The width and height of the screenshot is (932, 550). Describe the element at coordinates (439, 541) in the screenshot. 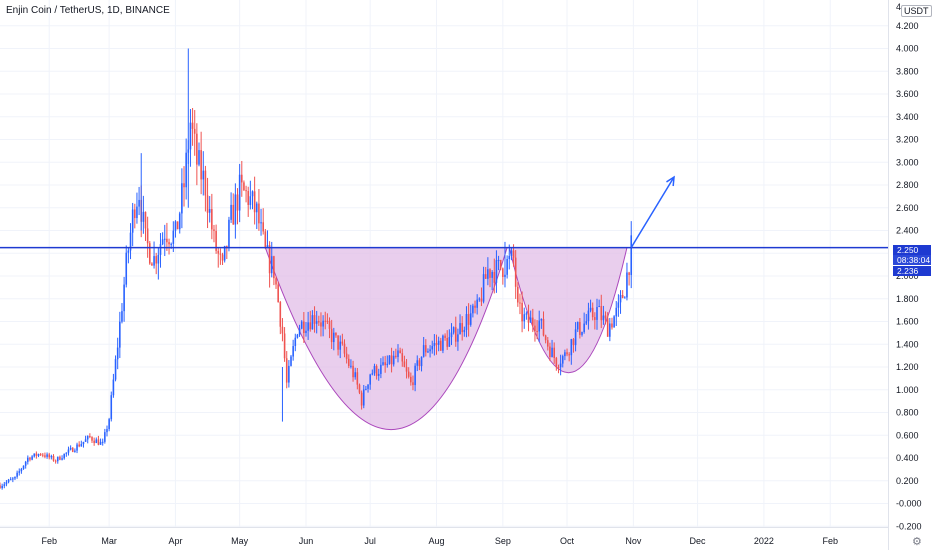

I see `x-axis: Feb Mar Apr May Jun Jul Aug Sep Oct Nov Dec 2022 Feb` at that location.